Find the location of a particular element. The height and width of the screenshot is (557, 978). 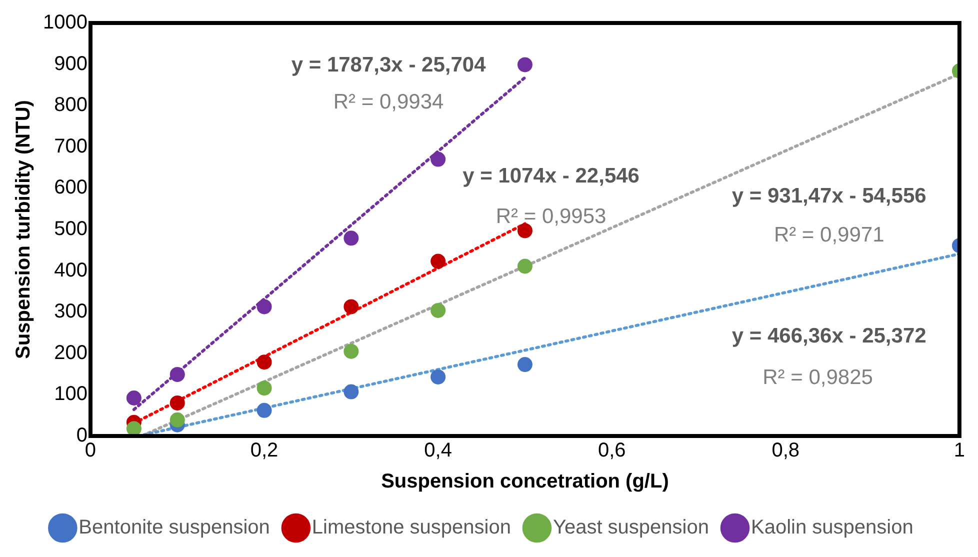

y-tick-label: 400 is located at coordinates (71, 270).